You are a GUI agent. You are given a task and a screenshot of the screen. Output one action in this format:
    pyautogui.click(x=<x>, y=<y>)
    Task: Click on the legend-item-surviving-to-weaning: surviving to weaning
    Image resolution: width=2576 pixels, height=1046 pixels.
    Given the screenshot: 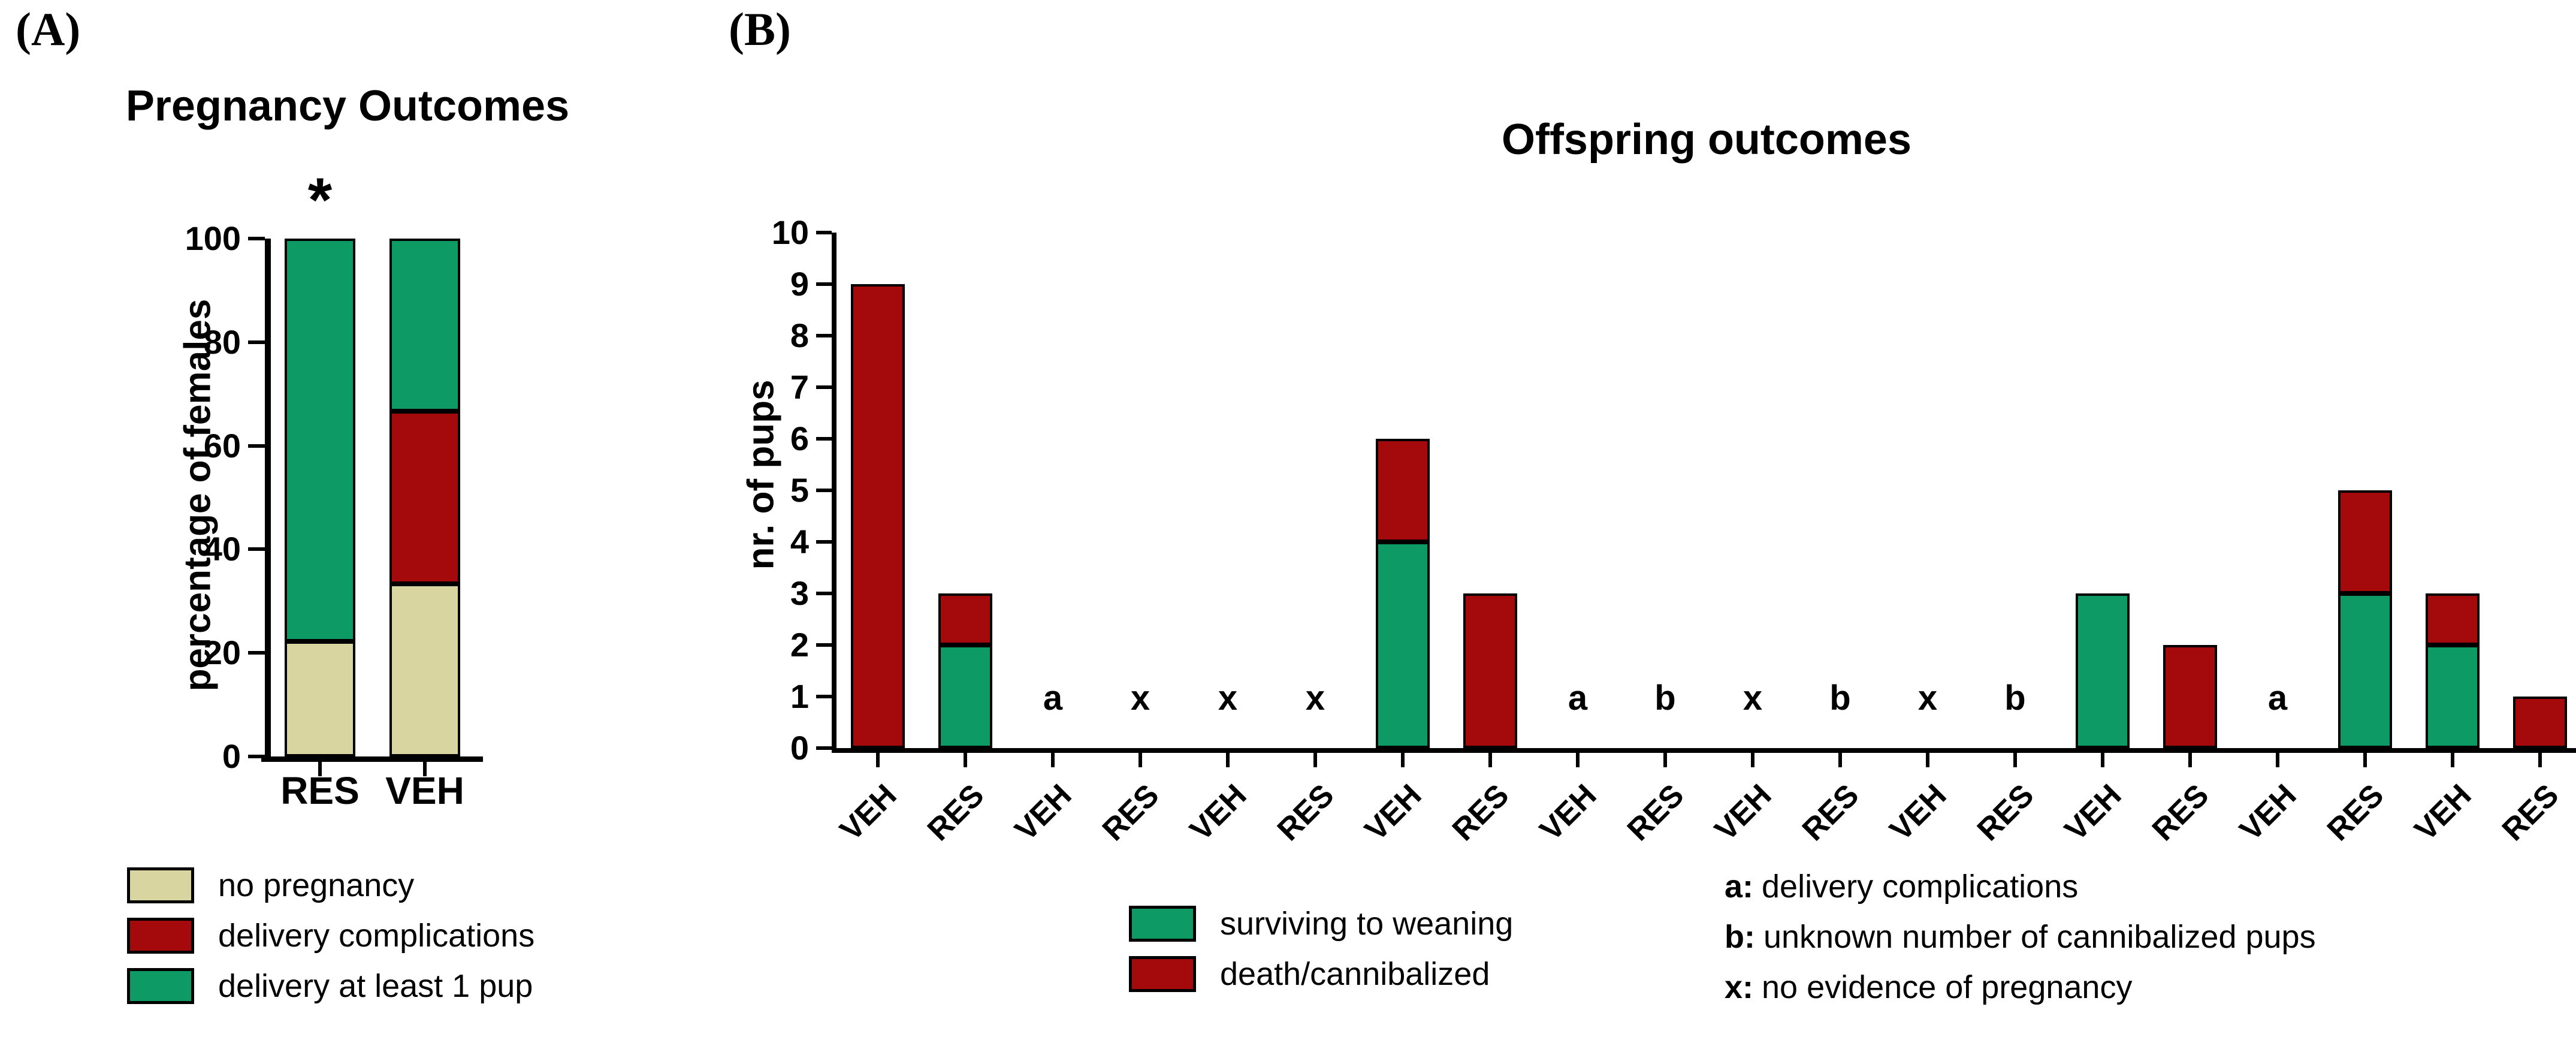 What is the action you would take?
    pyautogui.click(x=1321, y=924)
    